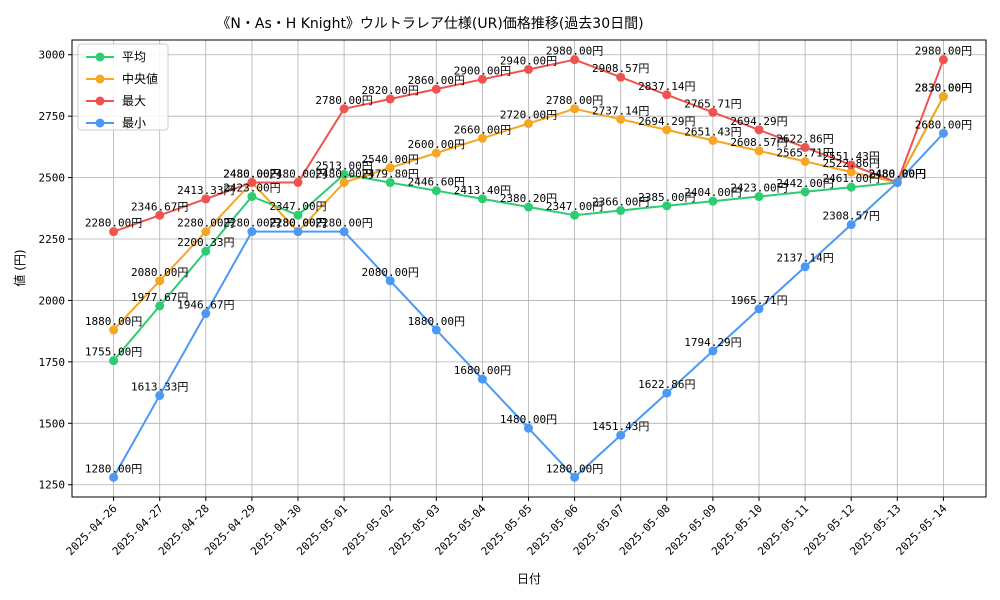  Describe the element at coordinates (205, 305) in the screenshot. I see `data-label: 1946.67円` at that location.